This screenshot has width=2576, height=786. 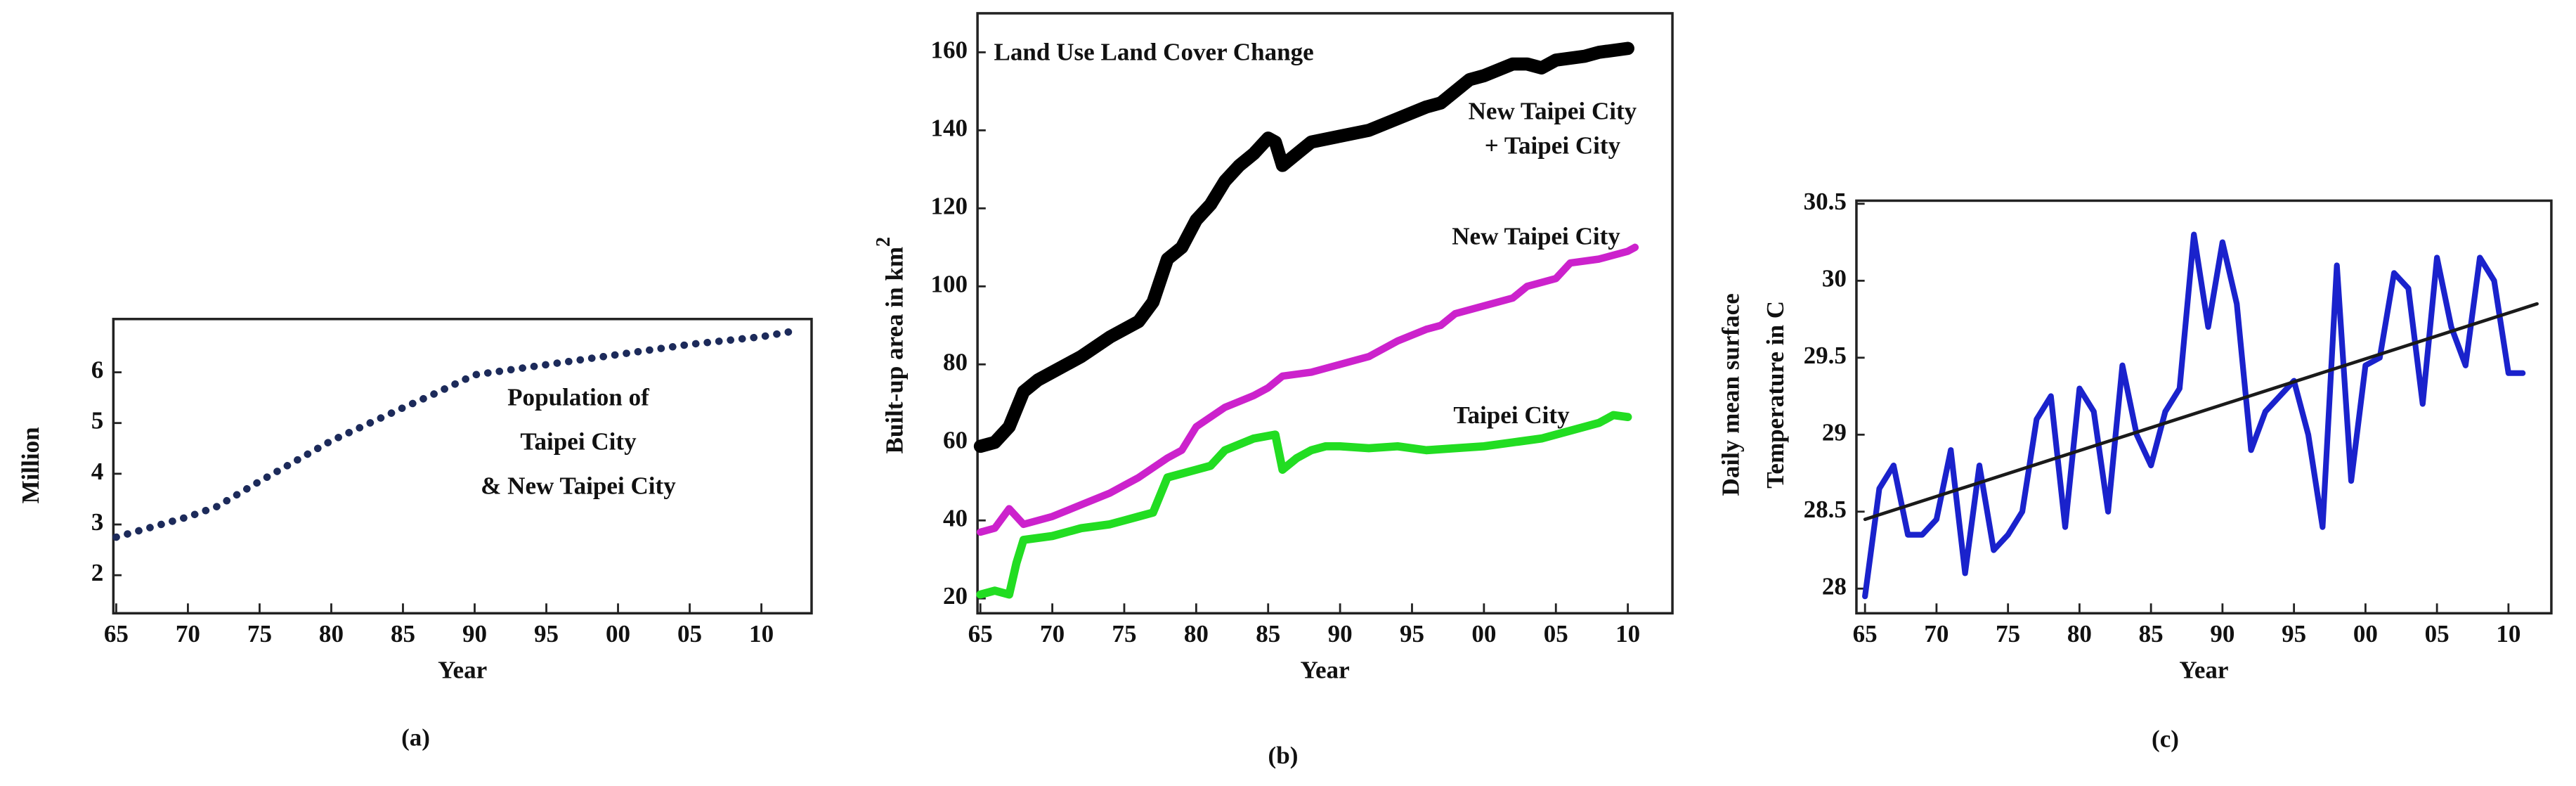 I want to click on y-tick-label: 100, so click(x=949, y=283).